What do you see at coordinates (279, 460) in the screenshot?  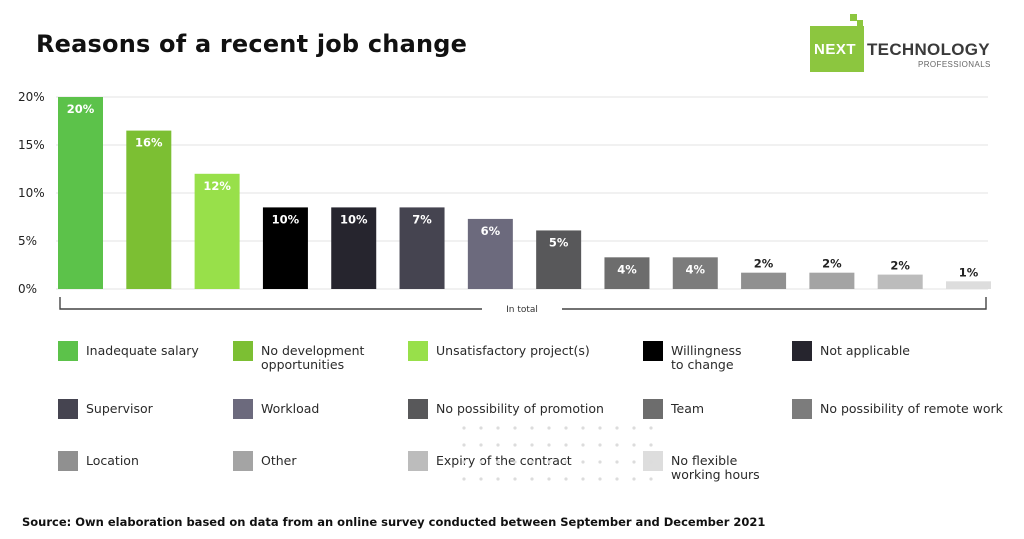 I see `legend-label: Other` at bounding box center [279, 460].